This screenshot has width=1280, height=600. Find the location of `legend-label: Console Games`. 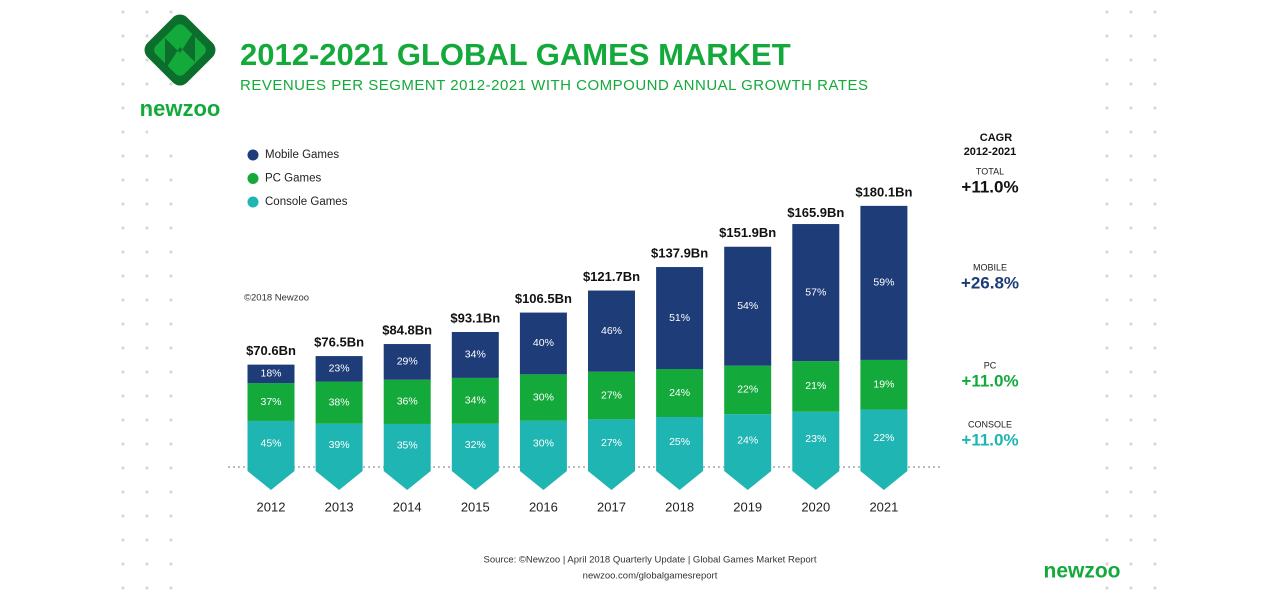

legend-label: Console Games is located at coordinates (306, 202).